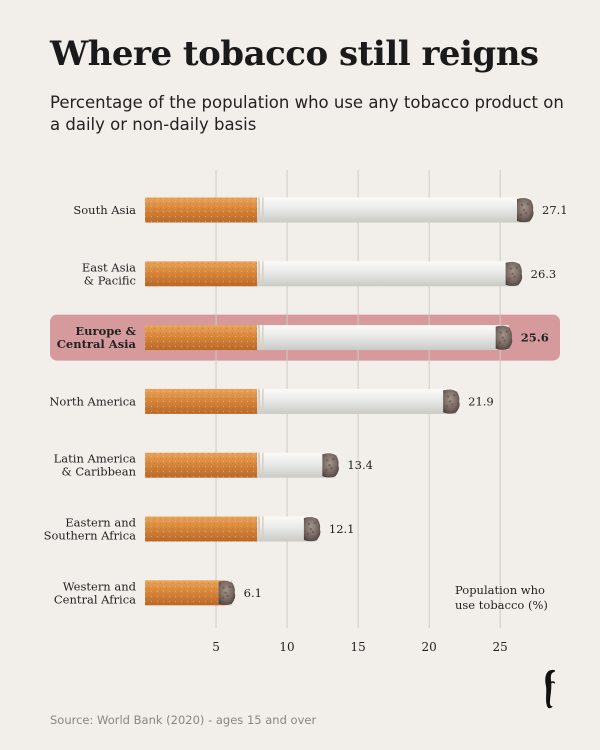 The image size is (600, 750). What do you see at coordinates (342, 529) in the screenshot?
I see `value-label: 12.1` at bounding box center [342, 529].